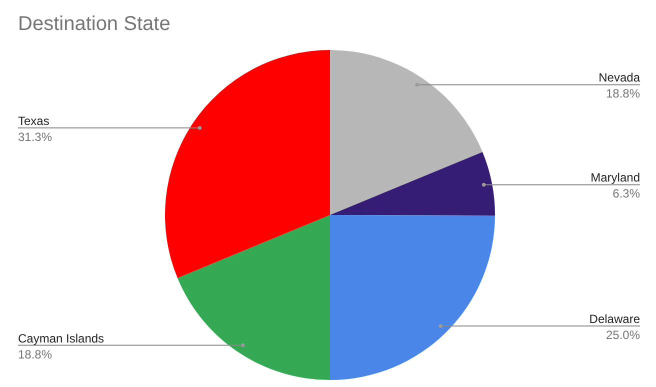 This screenshot has height=387, width=656. What do you see at coordinates (619, 77) in the screenshot?
I see `slice-label: Nevada` at bounding box center [619, 77].